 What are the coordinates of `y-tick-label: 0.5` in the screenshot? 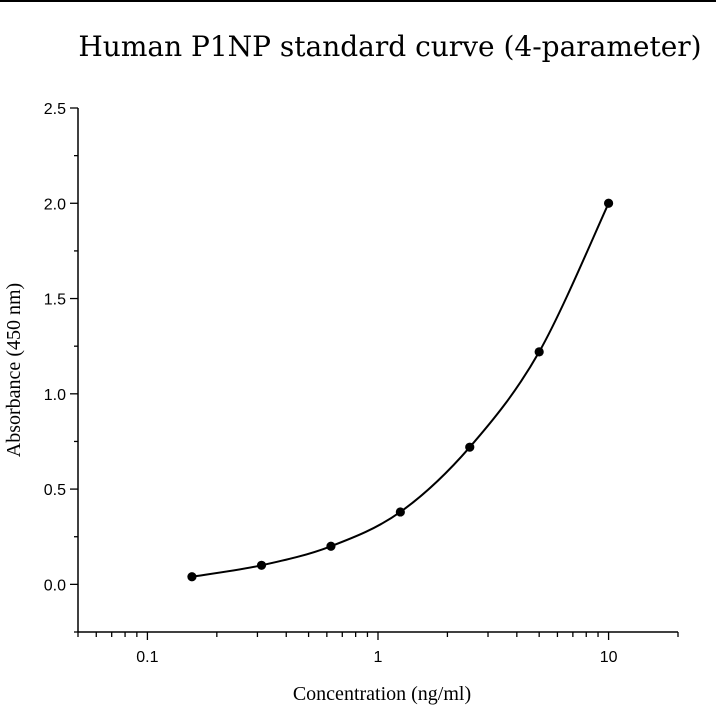 It's located at (55, 490).